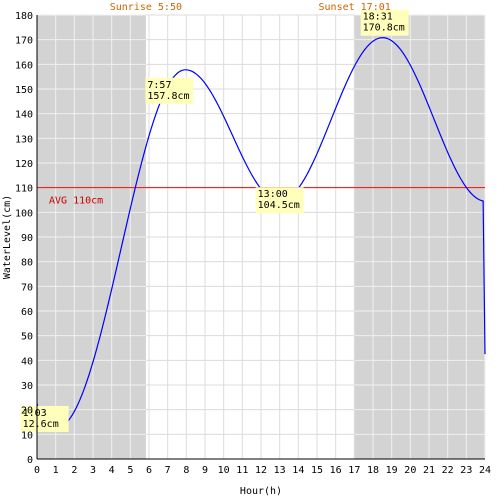 This screenshot has width=500, height=500. Describe the element at coordinates (24, 41) in the screenshot. I see `y-tick-label: 170` at that location.